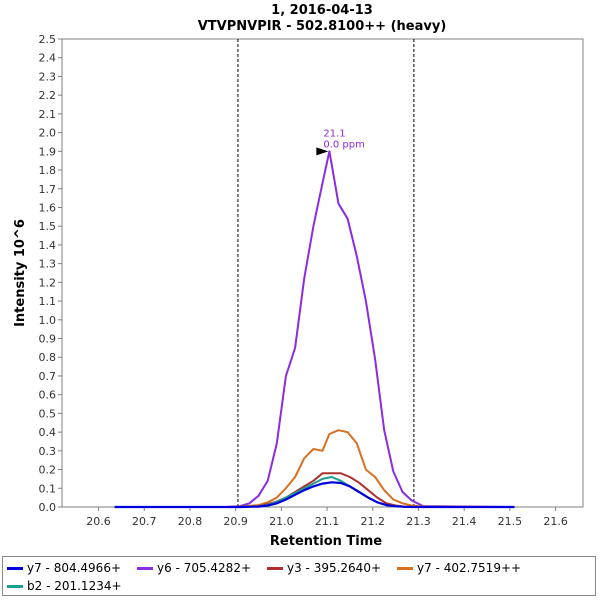  I want to click on x-tick-label: 20.7, so click(144, 521).